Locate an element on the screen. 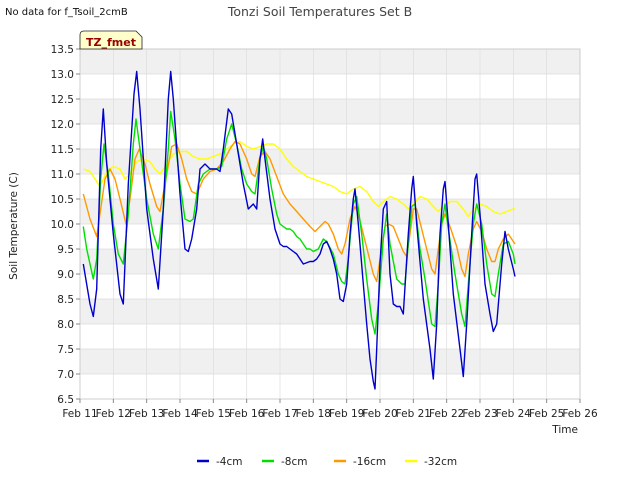  y-tick-label: 12.5 is located at coordinates (62, 100).